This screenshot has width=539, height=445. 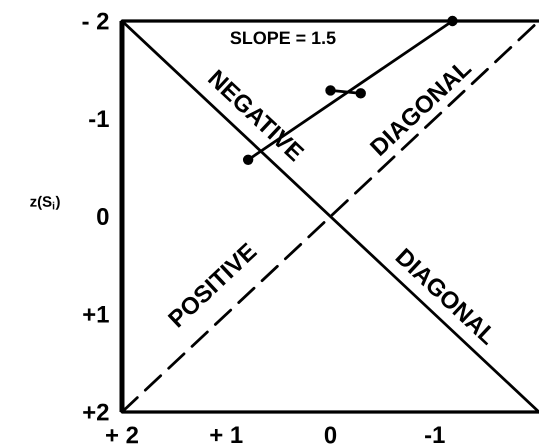 I want to click on y-tick-label: +2, so click(x=96, y=412).